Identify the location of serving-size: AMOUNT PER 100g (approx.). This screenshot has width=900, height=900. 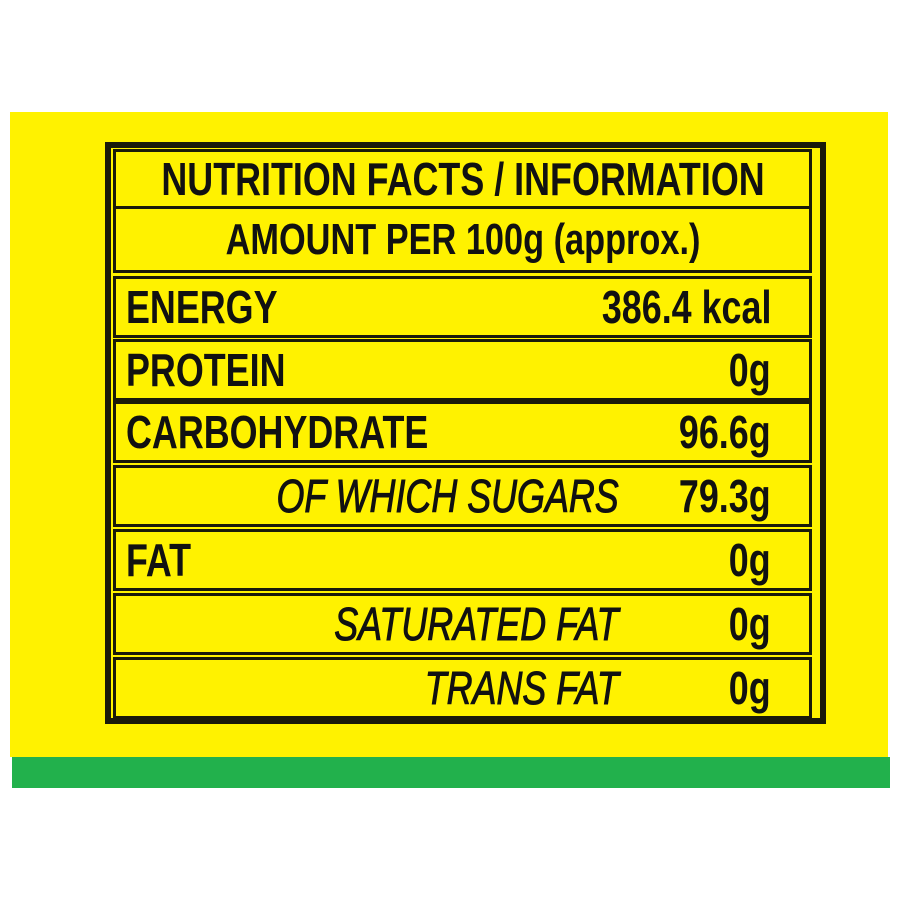
(462, 239).